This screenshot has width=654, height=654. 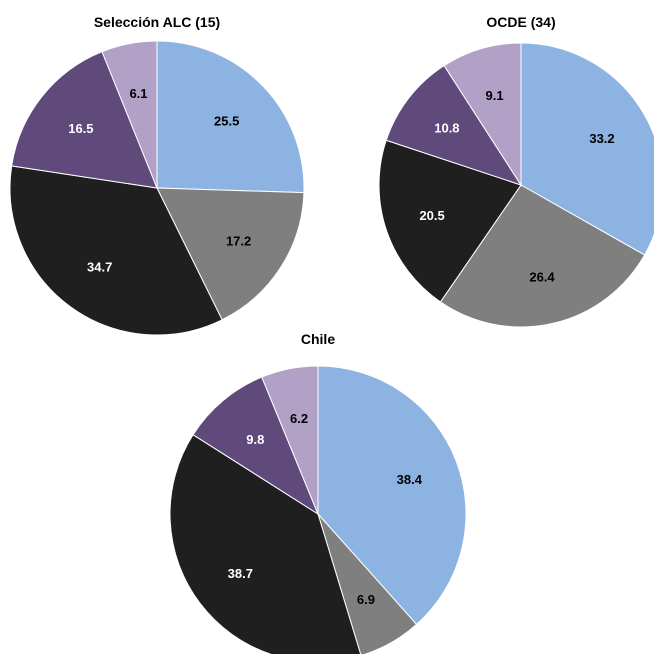 What do you see at coordinates (601, 138) in the screenshot?
I see `slice-data-label: 33.2` at bounding box center [601, 138].